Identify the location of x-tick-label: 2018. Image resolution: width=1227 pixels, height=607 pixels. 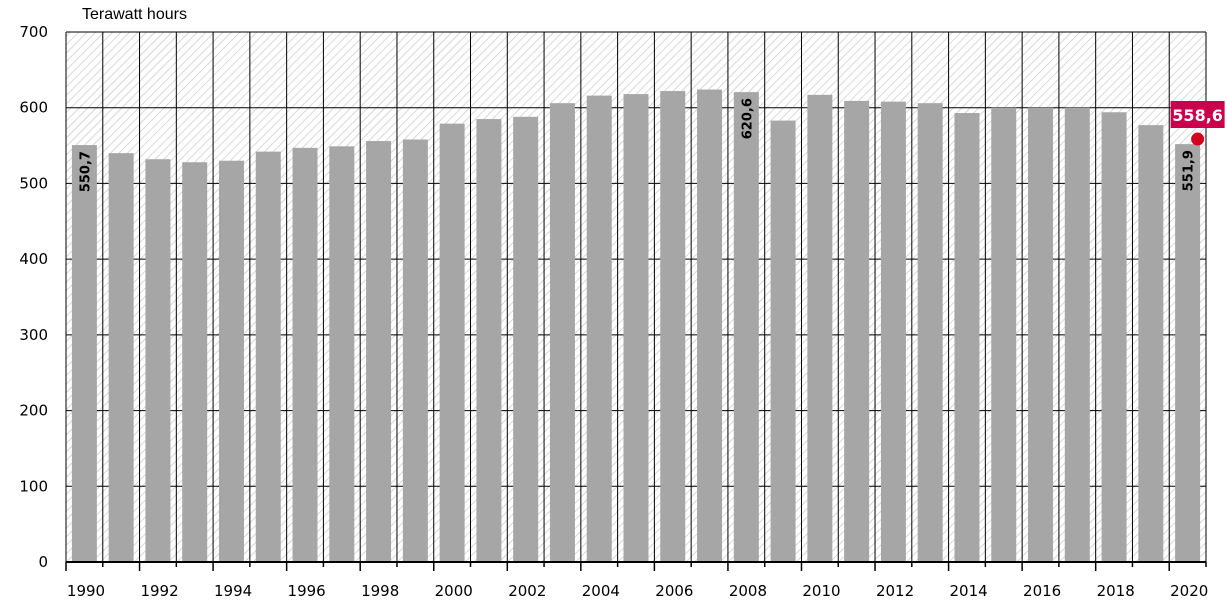
(1116, 591).